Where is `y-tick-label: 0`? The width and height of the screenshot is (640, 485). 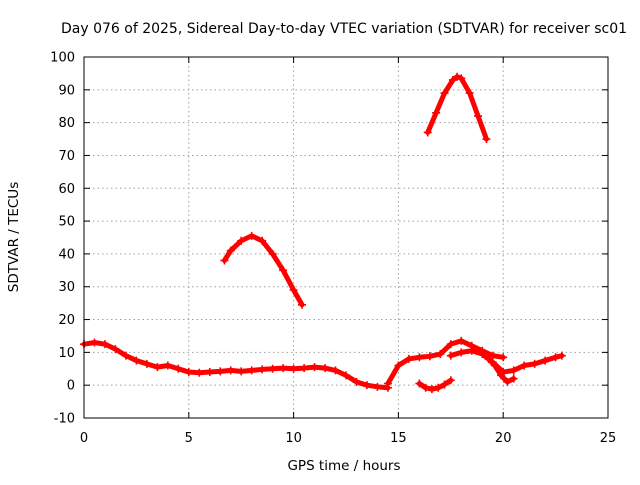 y-tick-label: 0 is located at coordinates (71, 386).